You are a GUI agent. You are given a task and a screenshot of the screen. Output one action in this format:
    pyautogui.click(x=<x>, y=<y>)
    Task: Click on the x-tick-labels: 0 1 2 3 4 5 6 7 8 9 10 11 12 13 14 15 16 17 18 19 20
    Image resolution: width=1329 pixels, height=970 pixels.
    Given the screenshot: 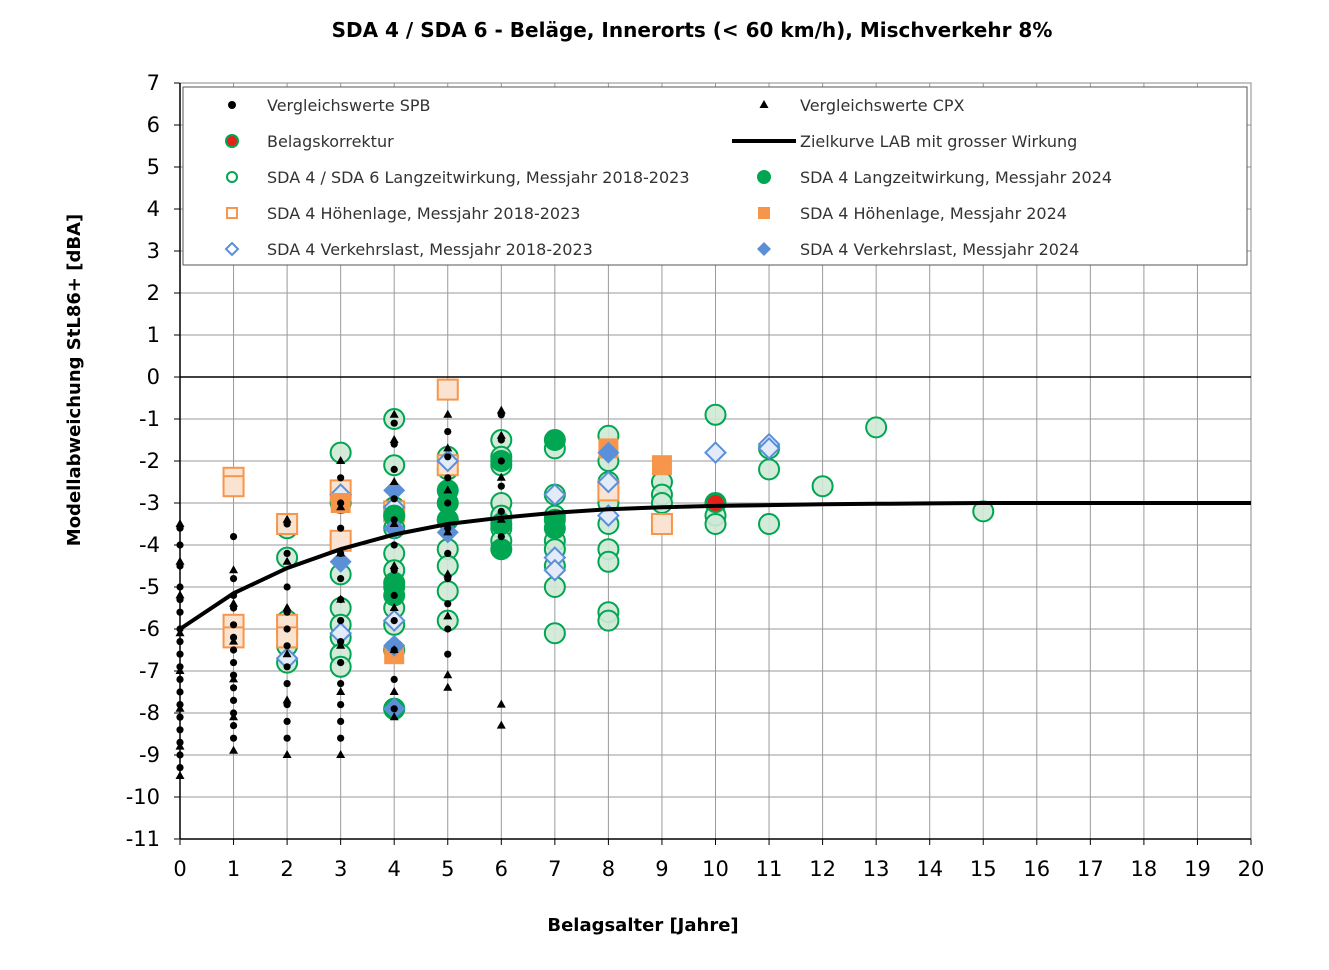 What is the action you would take?
    pyautogui.click(x=718, y=869)
    